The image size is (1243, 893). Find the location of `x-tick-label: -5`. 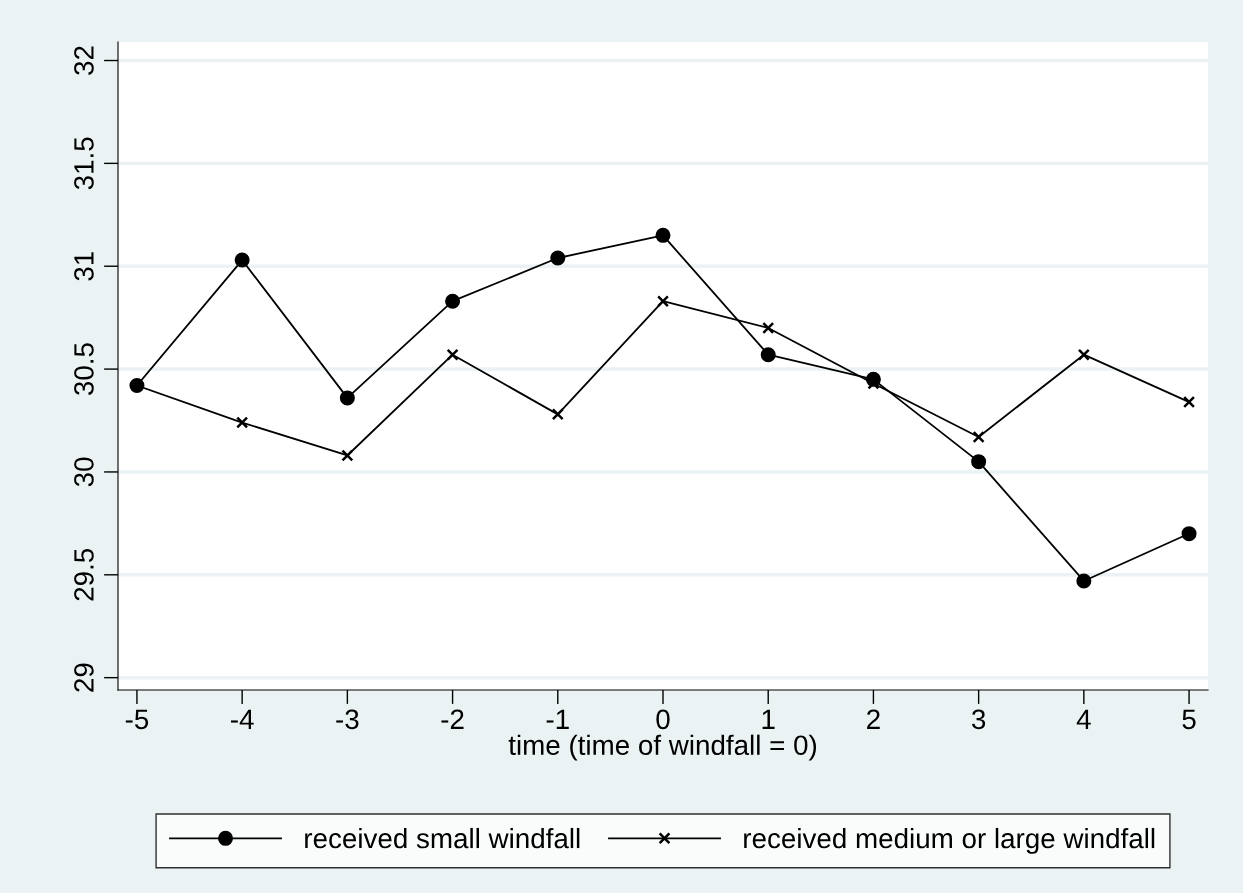

x-tick-label: -5 is located at coordinates (137, 719).